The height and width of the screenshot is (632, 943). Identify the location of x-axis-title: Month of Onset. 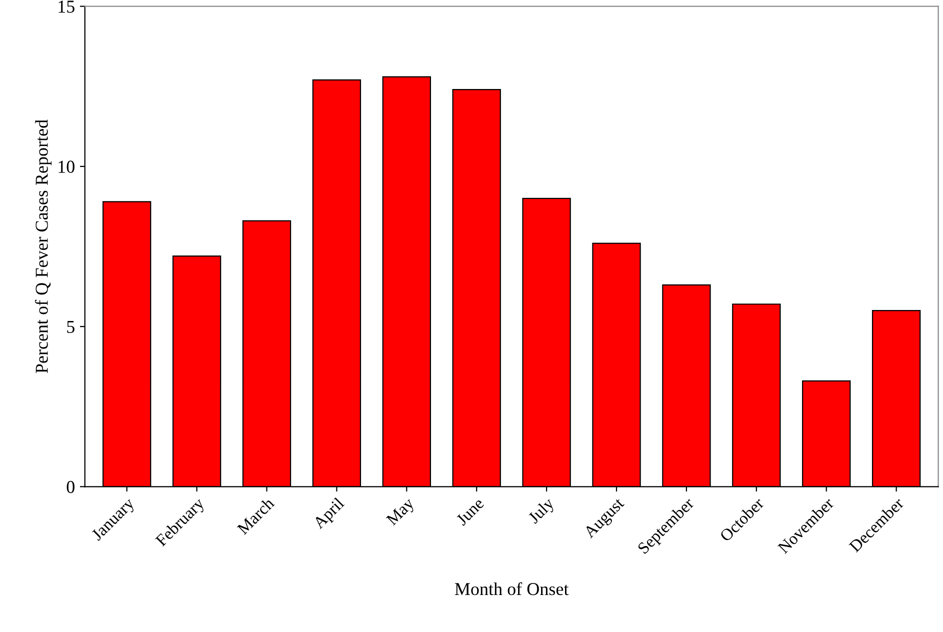
(511, 589).